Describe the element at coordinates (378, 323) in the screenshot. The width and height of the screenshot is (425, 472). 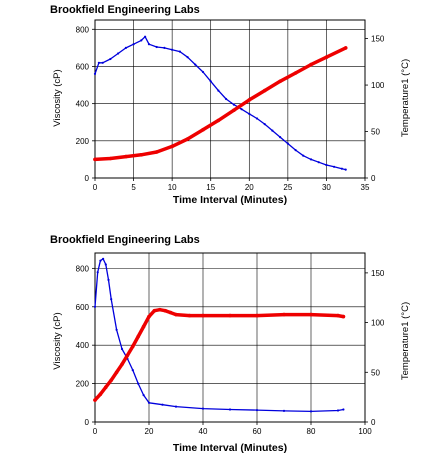
I see `chart-2-y2tick-label: 100` at that location.